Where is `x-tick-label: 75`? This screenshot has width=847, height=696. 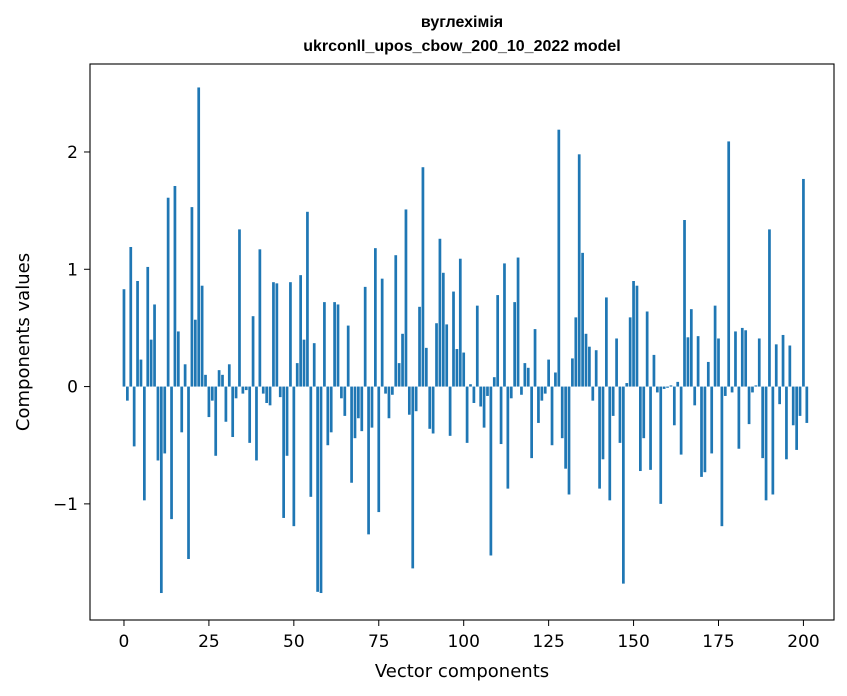 x-tick-label: 75 is located at coordinates (379, 642).